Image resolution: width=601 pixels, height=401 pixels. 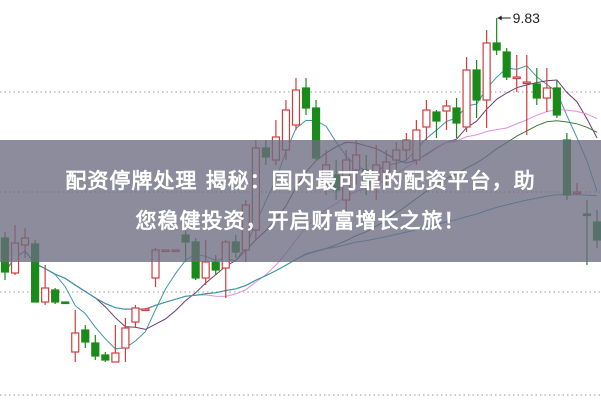 What do you see at coordinates (300, 221) in the screenshot?
I see `banner-line-2: 您稳健投资，开启财富增长之旅！` at bounding box center [300, 221].